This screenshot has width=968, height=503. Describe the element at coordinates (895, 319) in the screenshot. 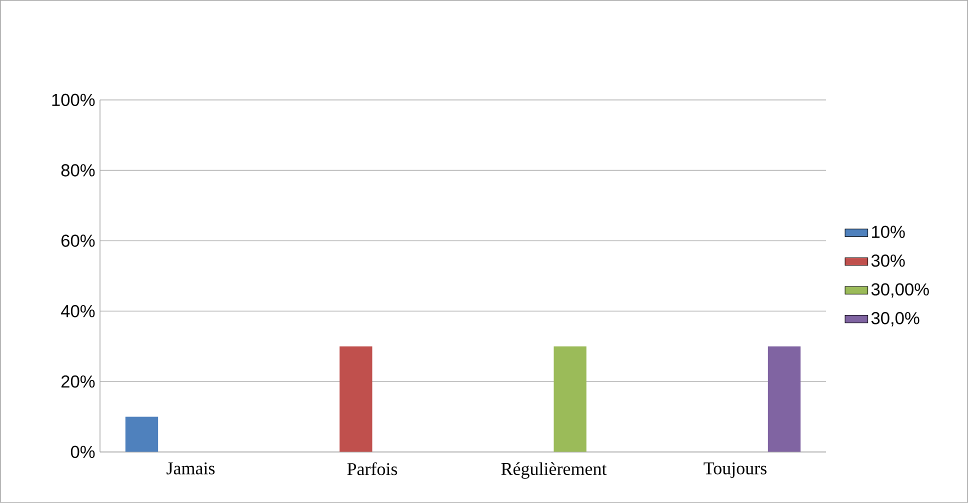

I see `legend-label: 30,0%` at that location.